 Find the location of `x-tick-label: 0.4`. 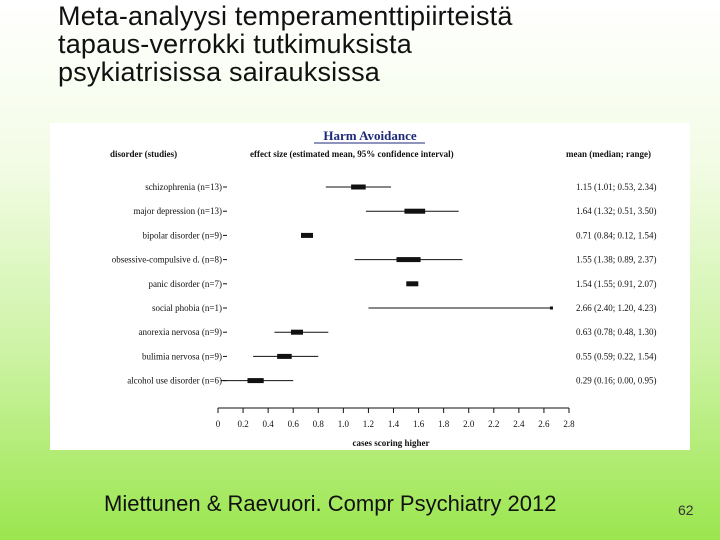

x-tick-label: 0.4 is located at coordinates (269, 424).